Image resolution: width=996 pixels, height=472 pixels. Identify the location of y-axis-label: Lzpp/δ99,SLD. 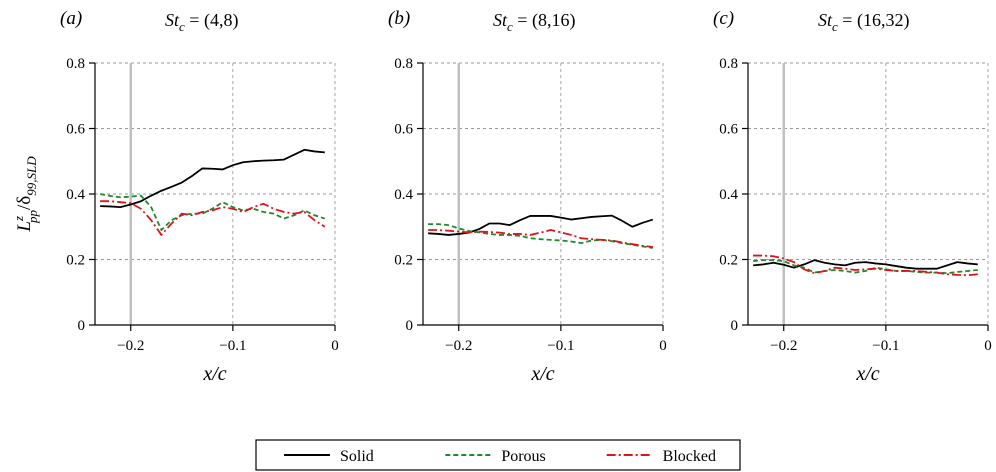
(25, 194).